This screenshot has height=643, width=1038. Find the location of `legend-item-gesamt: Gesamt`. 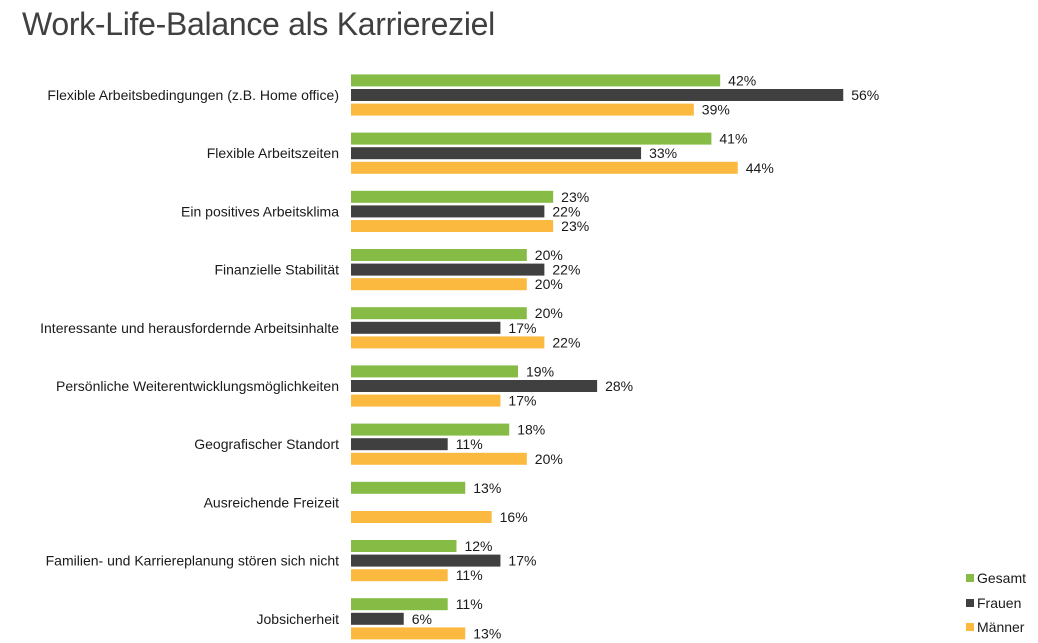

legend-item-gesamt: Gesamt is located at coordinates (996, 578).